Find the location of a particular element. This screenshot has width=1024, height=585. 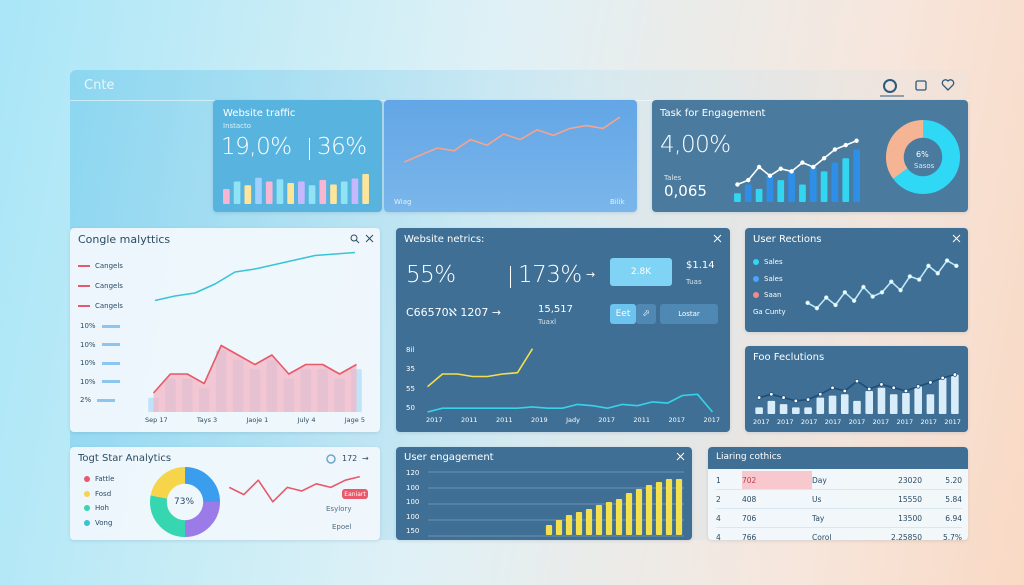

toolbar-icons is located at coordinates (923, 86).